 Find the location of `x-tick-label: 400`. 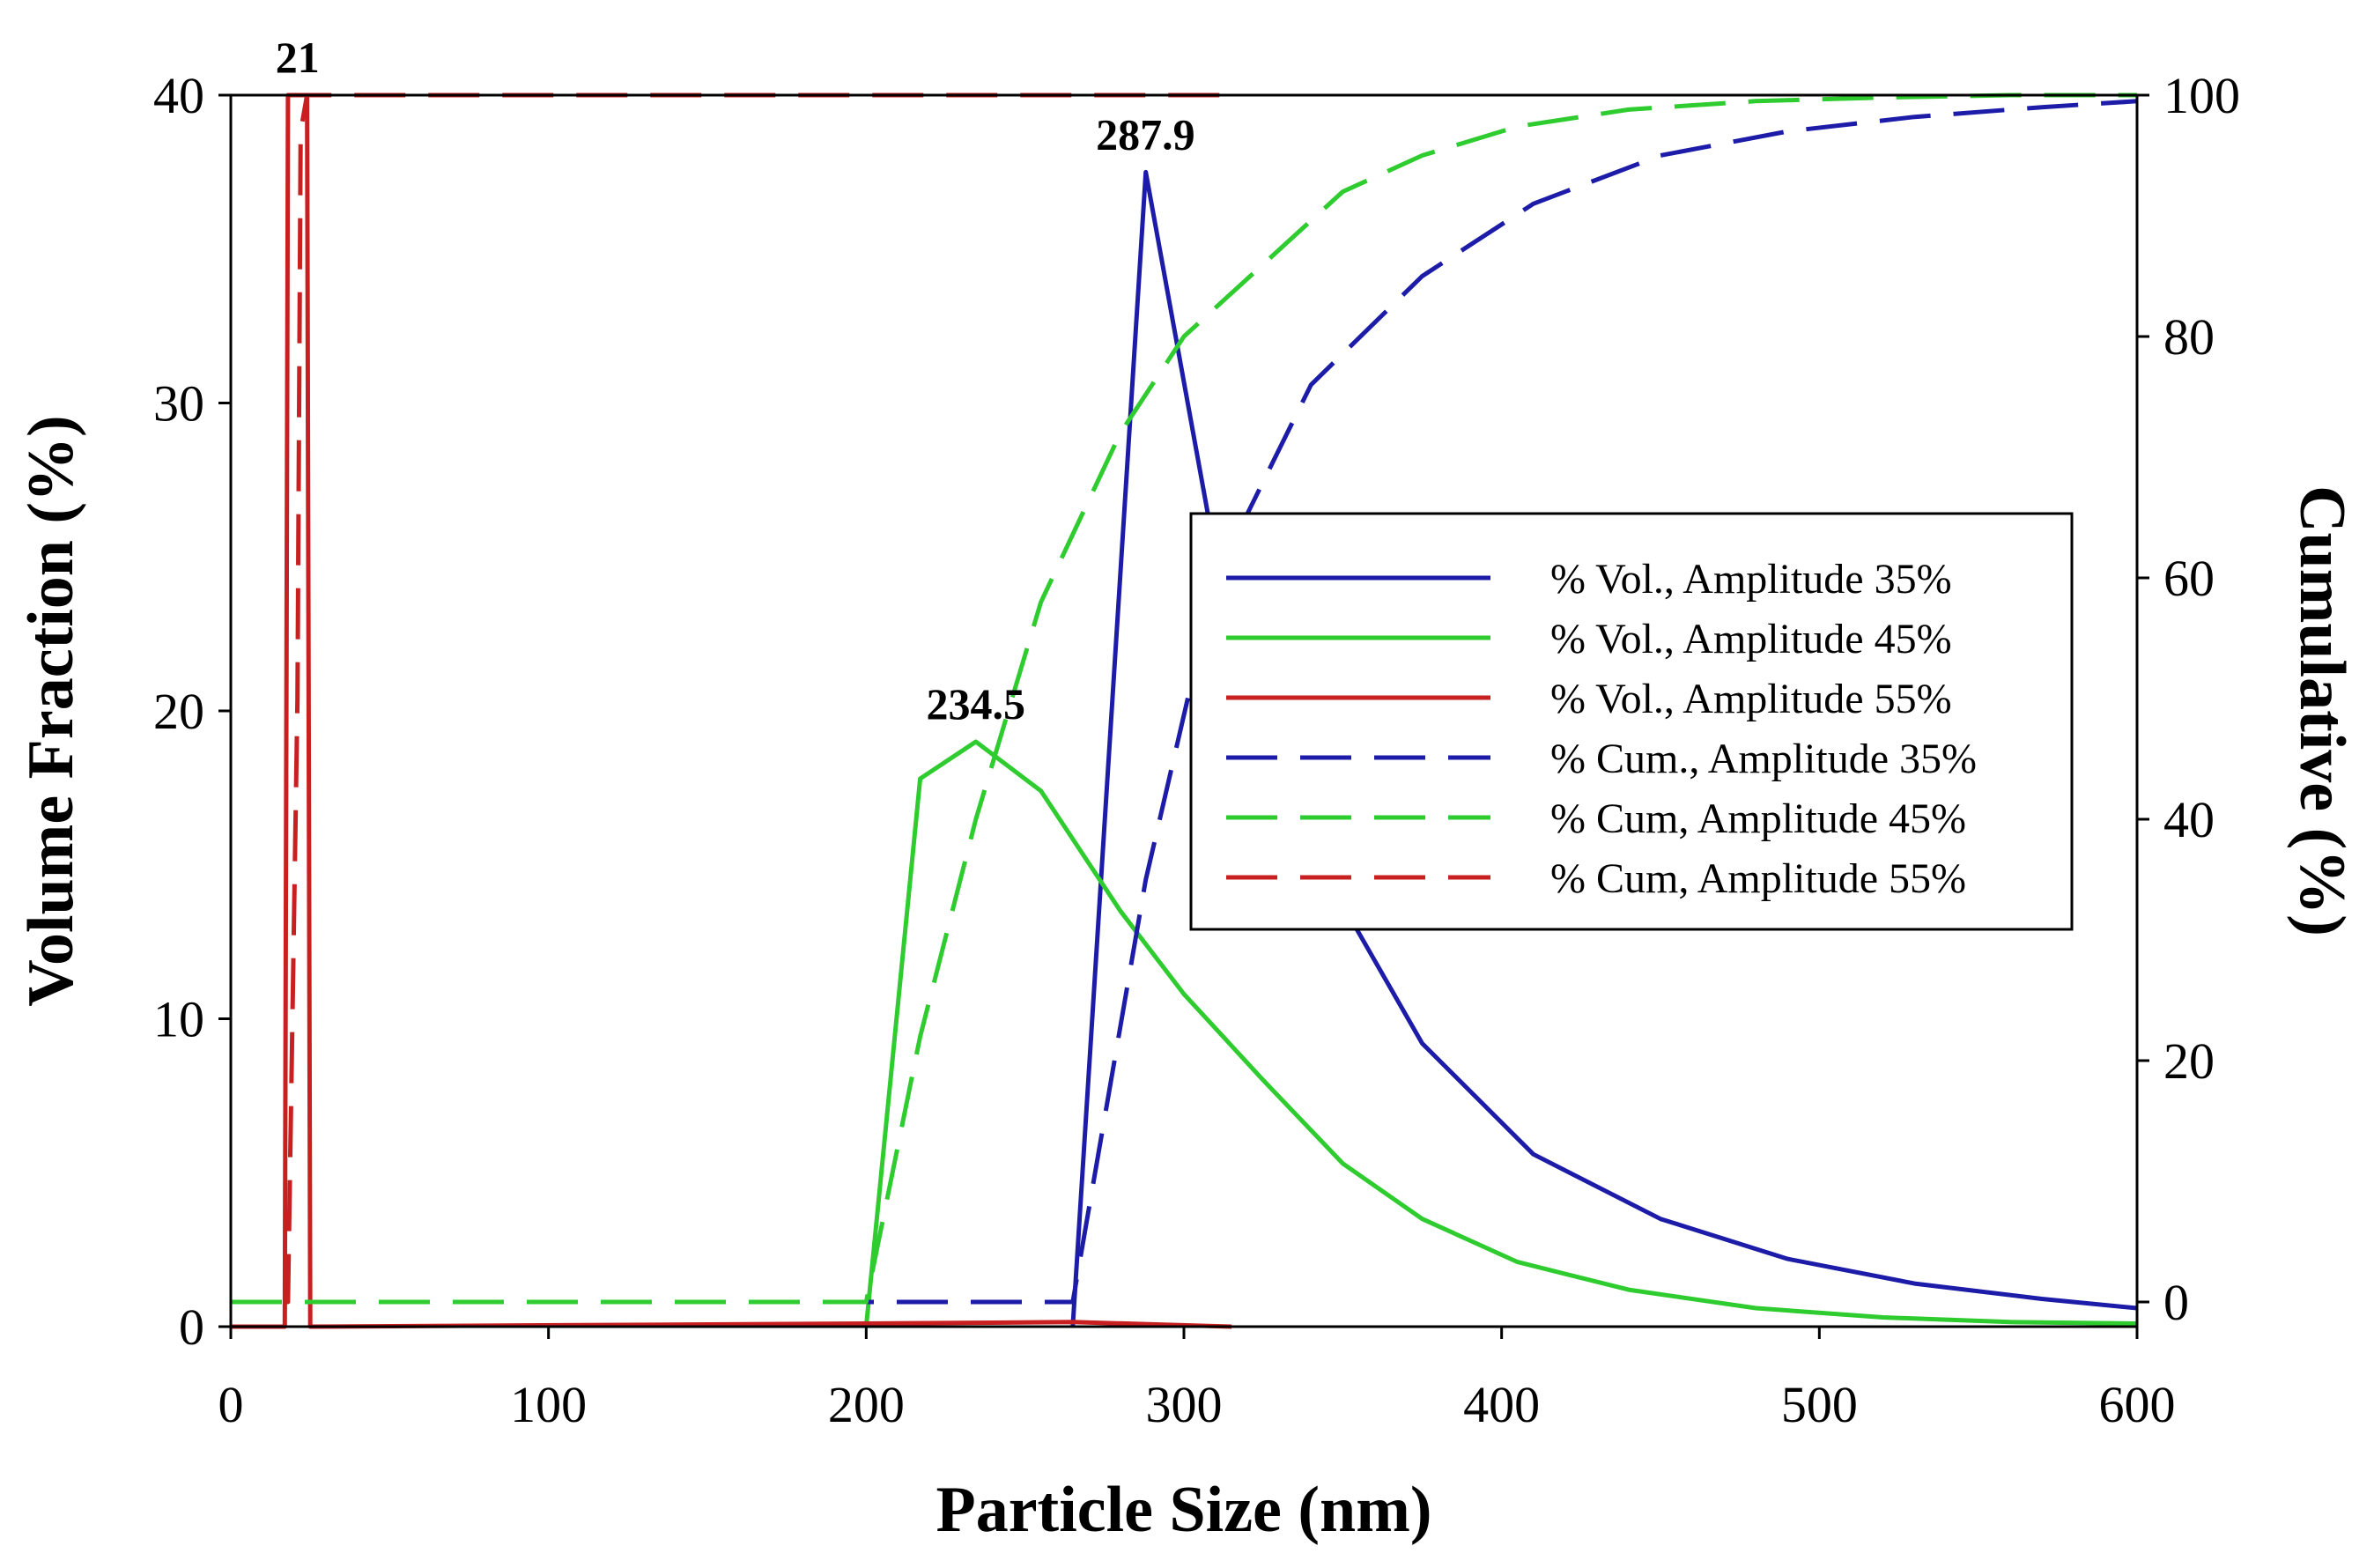

x-tick-label: 400 is located at coordinates (1502, 1404).